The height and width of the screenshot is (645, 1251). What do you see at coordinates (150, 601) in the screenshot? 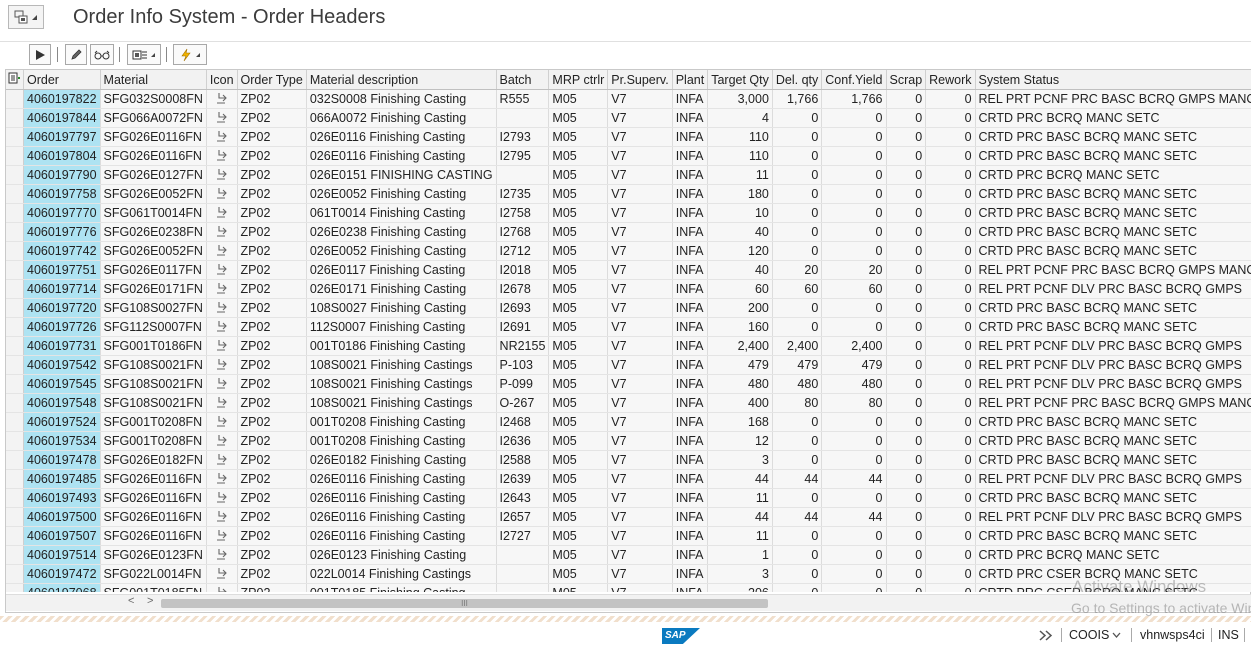
I see `scroll-right-arrow: >` at bounding box center [150, 601].